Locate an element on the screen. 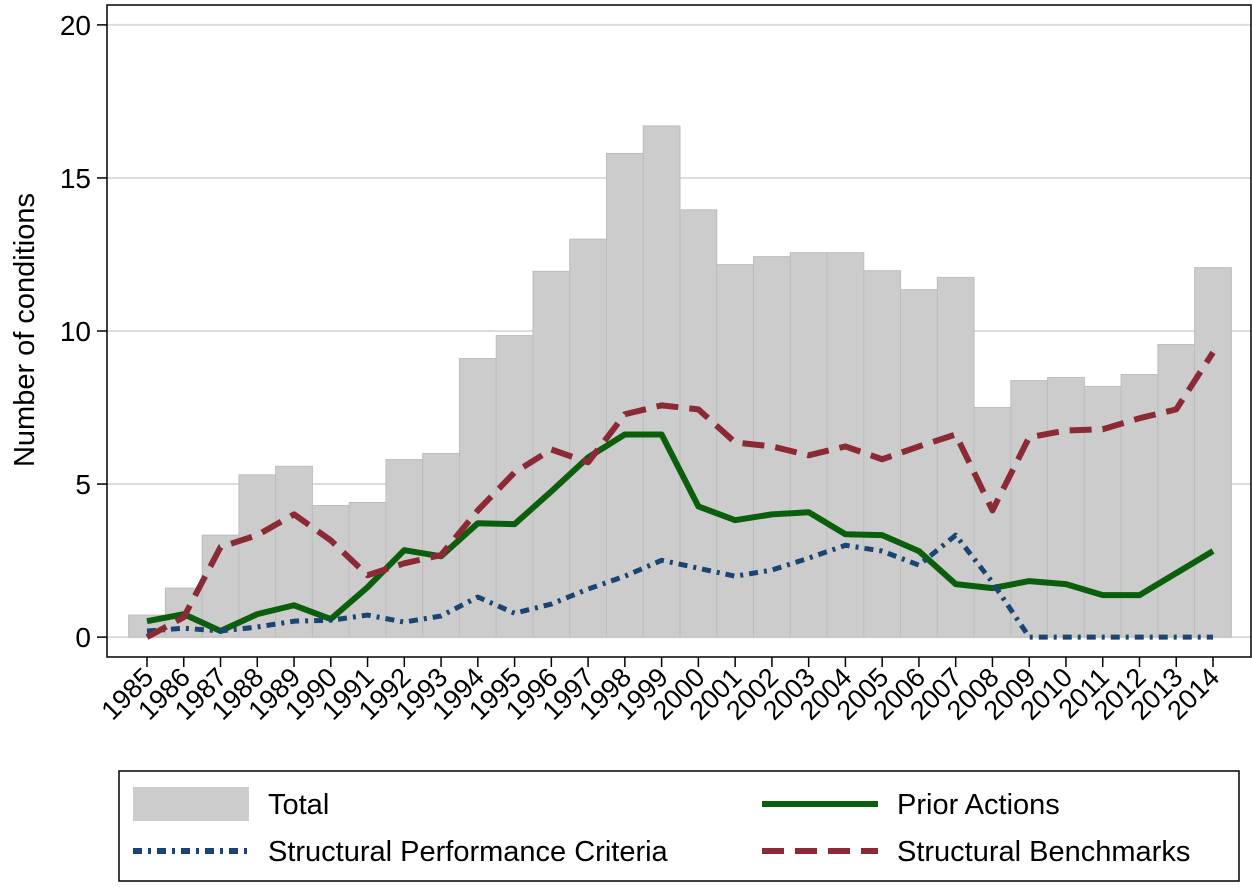  y-tick-label: 5 is located at coordinates (83, 484).